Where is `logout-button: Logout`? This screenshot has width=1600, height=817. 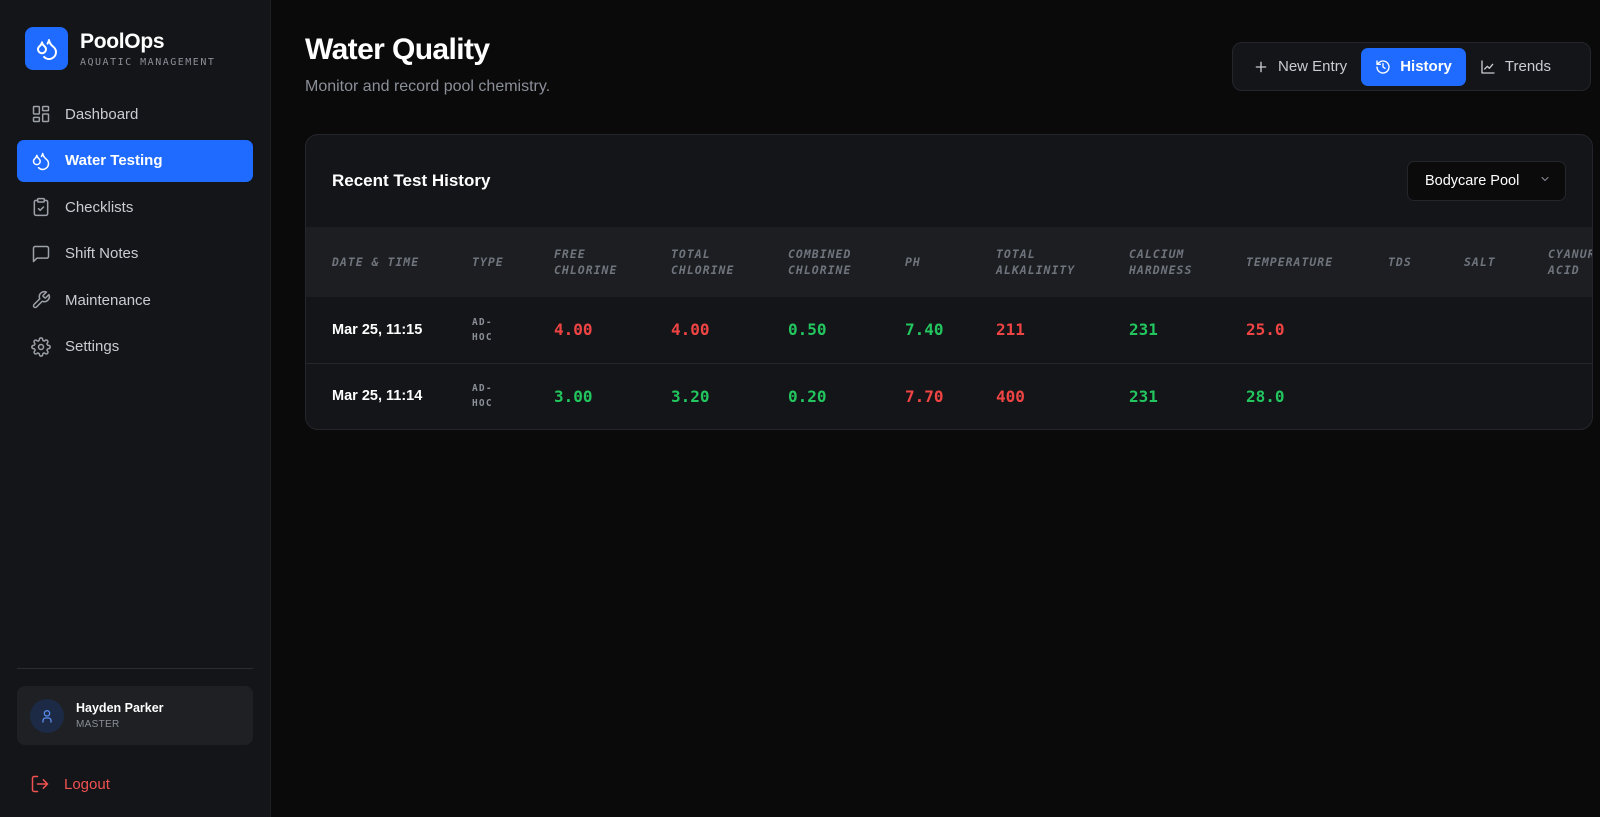
logout-button: Logout is located at coordinates (135, 784).